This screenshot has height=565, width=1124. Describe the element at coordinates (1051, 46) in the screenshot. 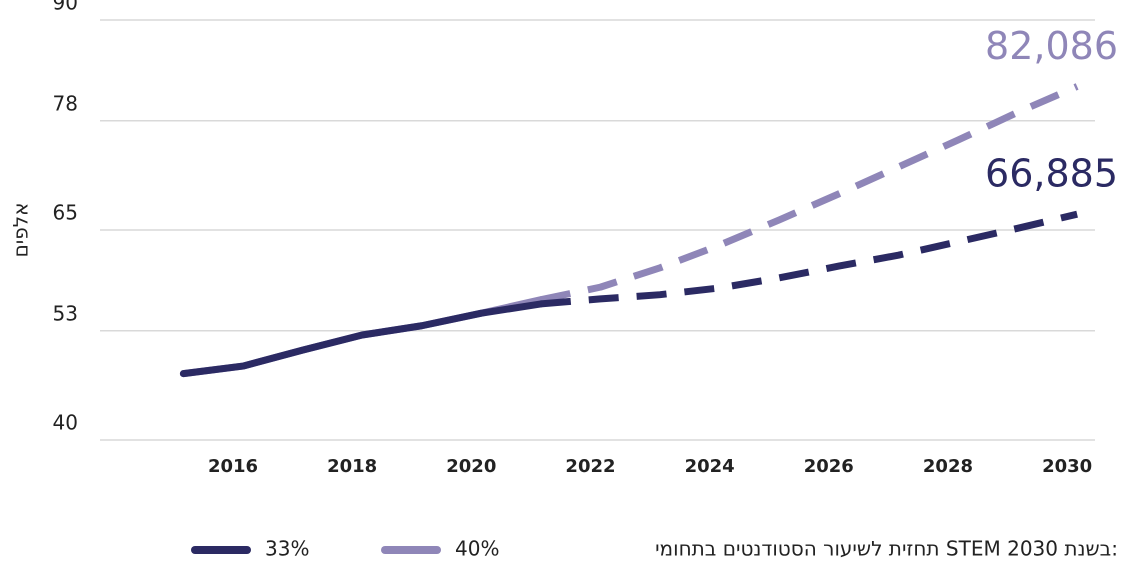

I see `end-label: 82,086` at that location.